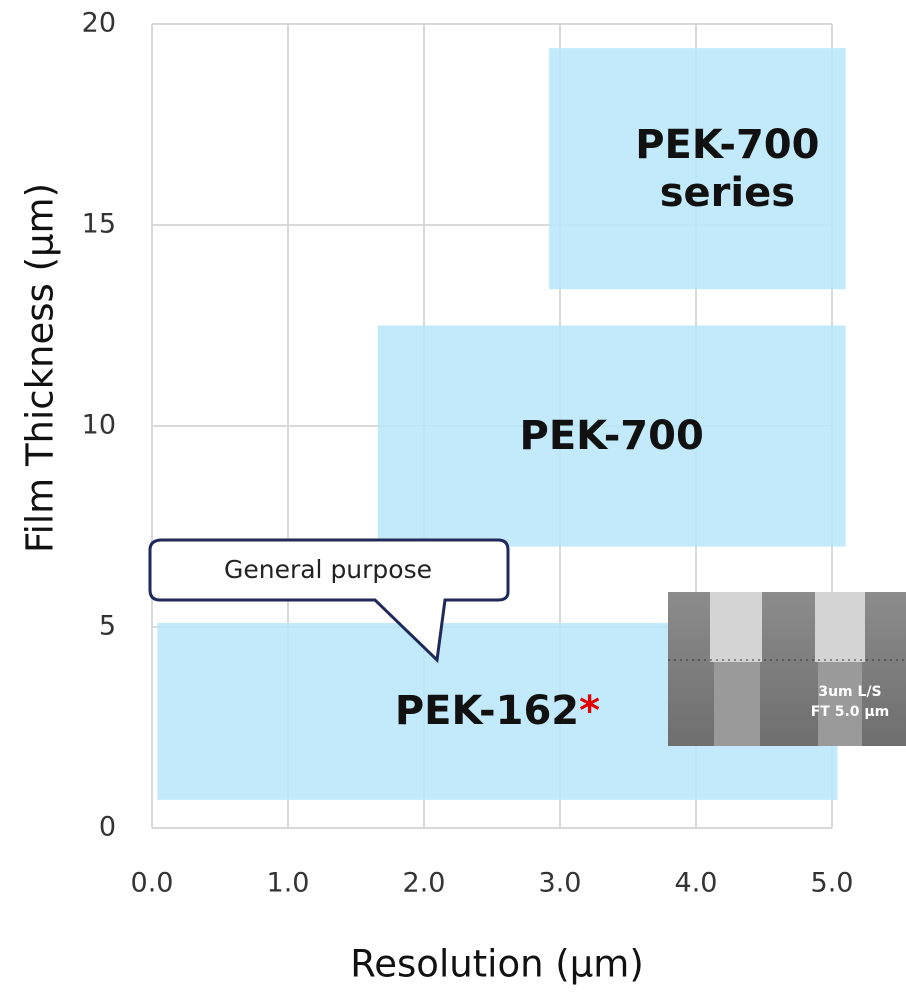 The width and height of the screenshot is (906, 995). I want to click on x-tick-label: 1.0, so click(288, 883).